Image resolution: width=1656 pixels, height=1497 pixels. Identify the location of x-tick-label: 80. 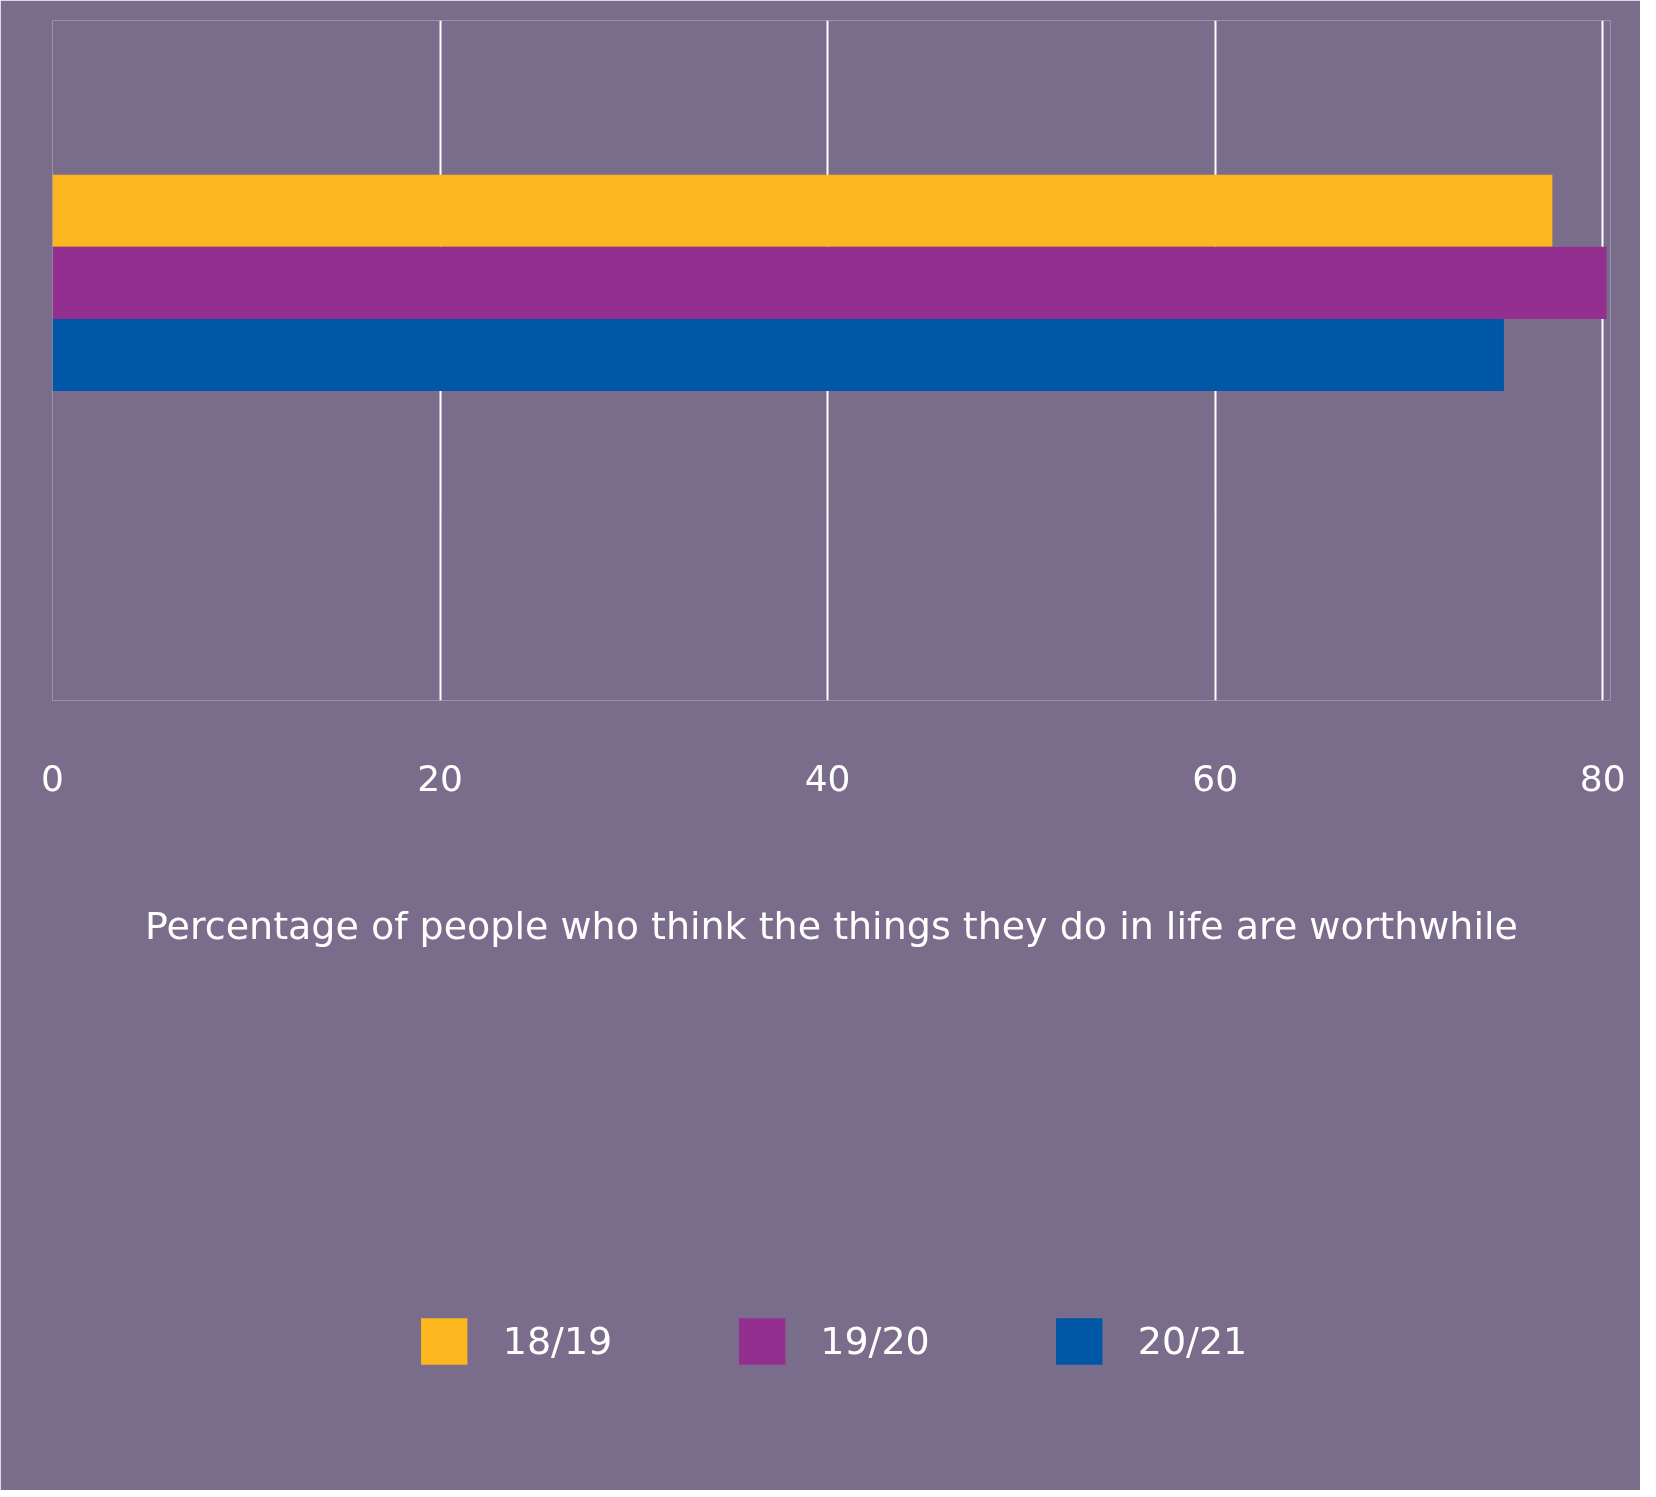
(1602, 778).